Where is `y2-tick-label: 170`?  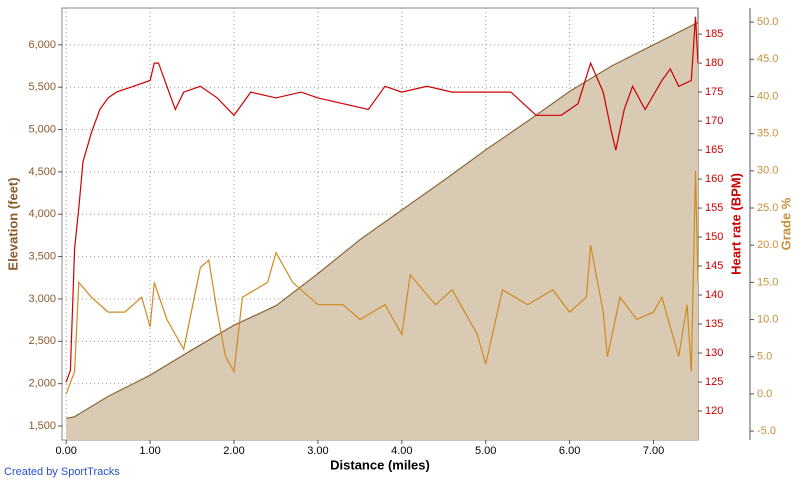
y2-tick-label: 170 is located at coordinates (714, 121).